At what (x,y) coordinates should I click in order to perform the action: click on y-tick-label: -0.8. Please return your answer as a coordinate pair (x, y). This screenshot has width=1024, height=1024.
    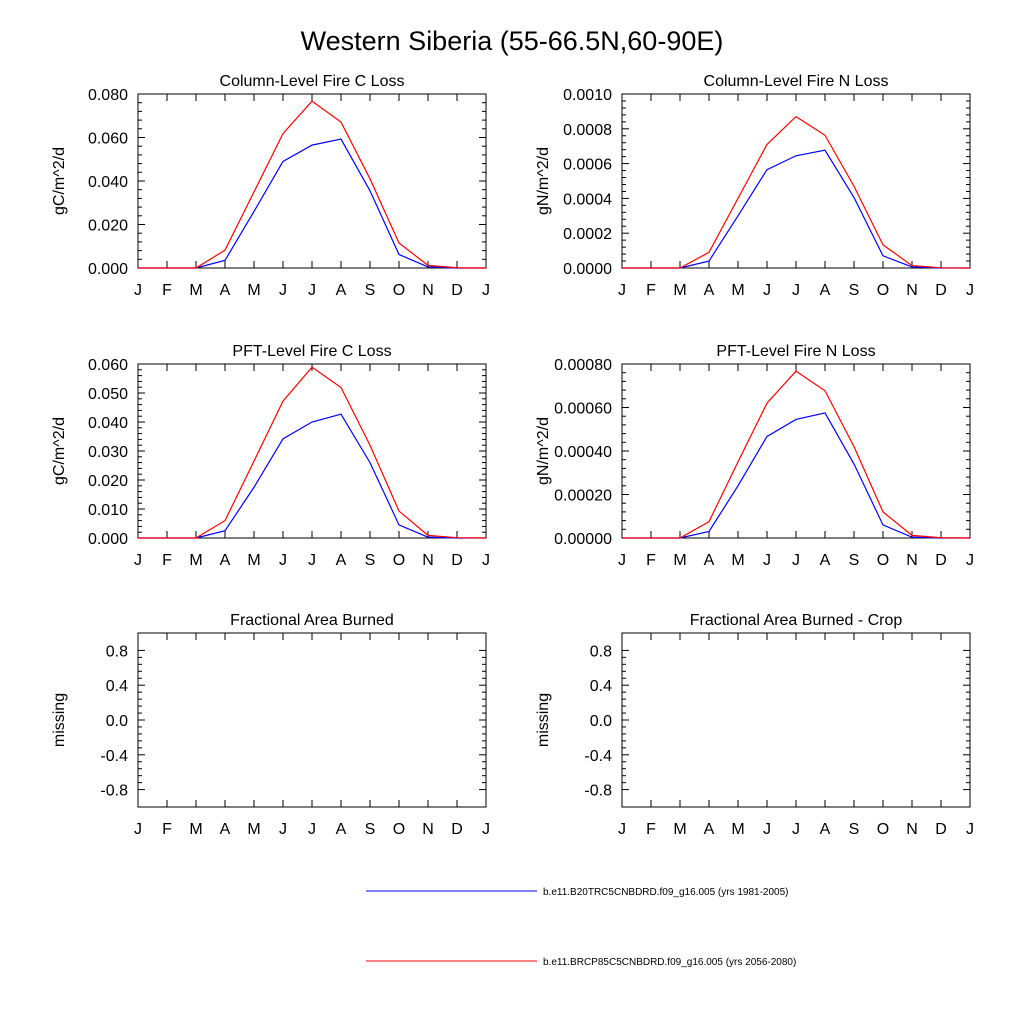
    Looking at the image, I should click on (598, 791).